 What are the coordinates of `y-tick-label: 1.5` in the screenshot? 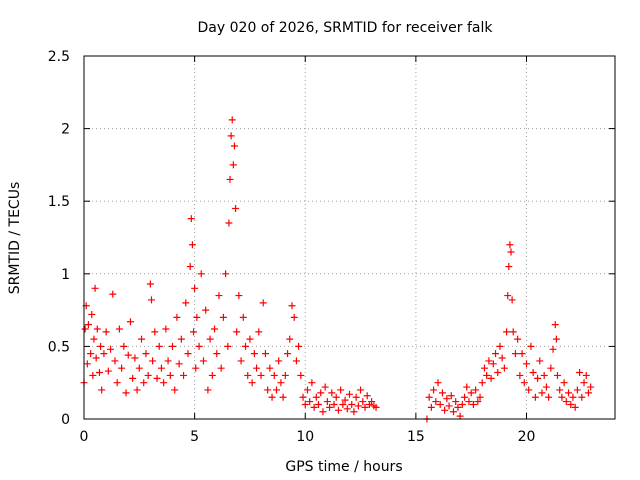 It's located at (59, 202).